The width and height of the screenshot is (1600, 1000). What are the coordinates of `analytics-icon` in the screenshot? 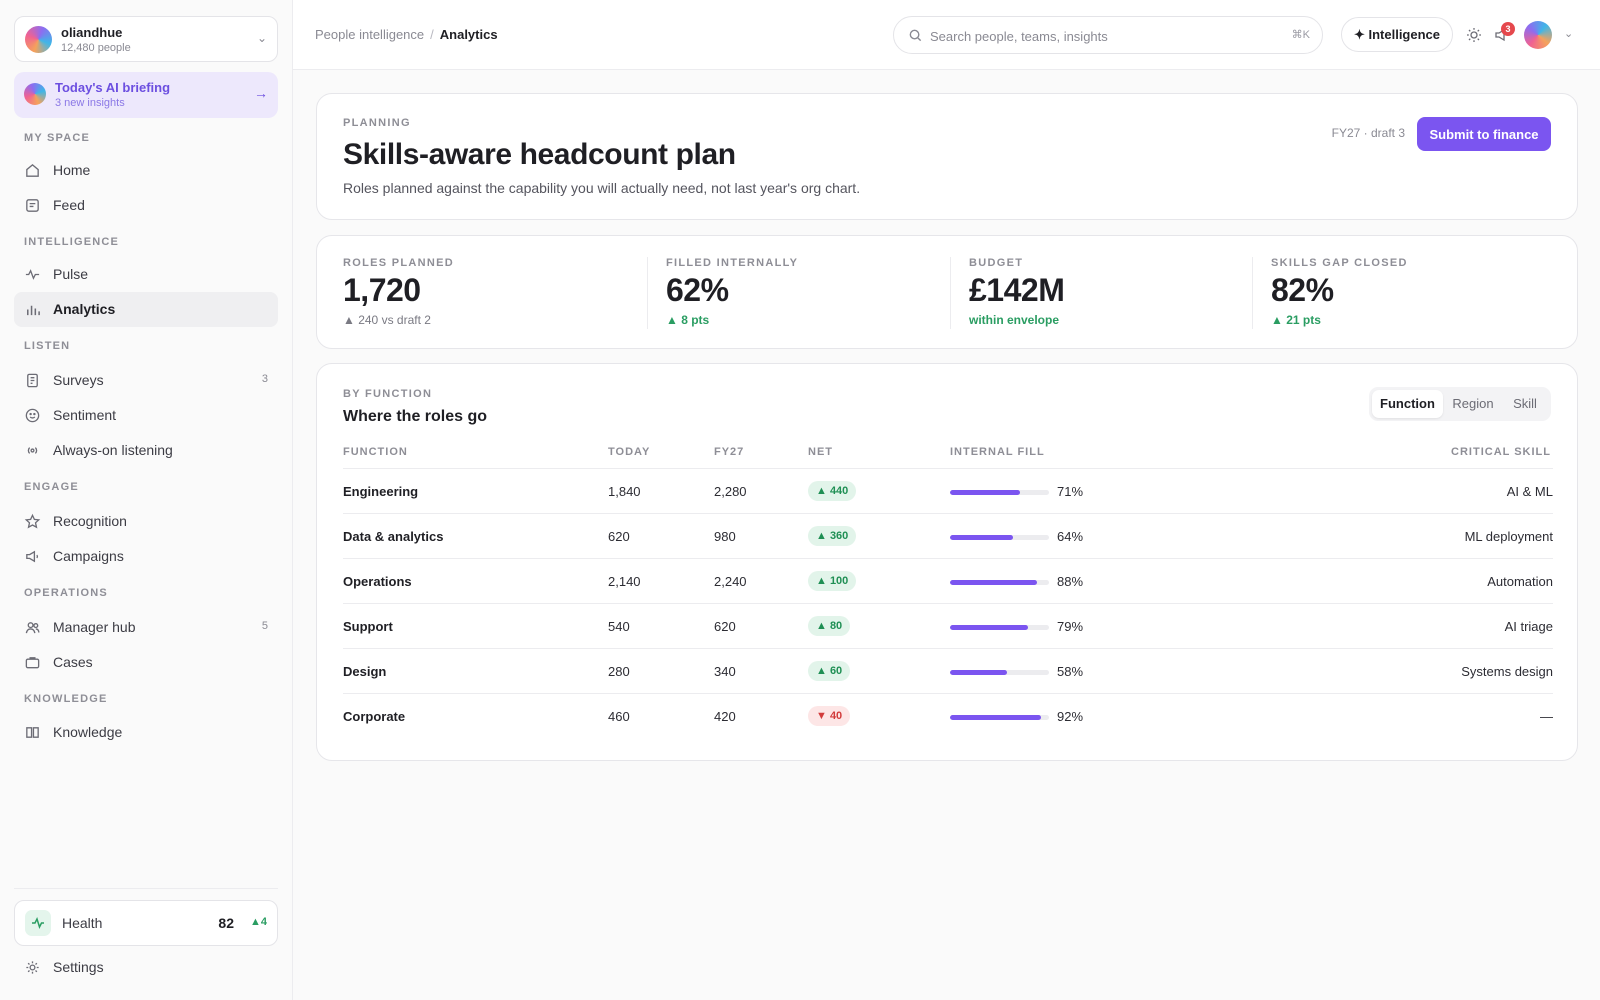 It's located at (33, 310).